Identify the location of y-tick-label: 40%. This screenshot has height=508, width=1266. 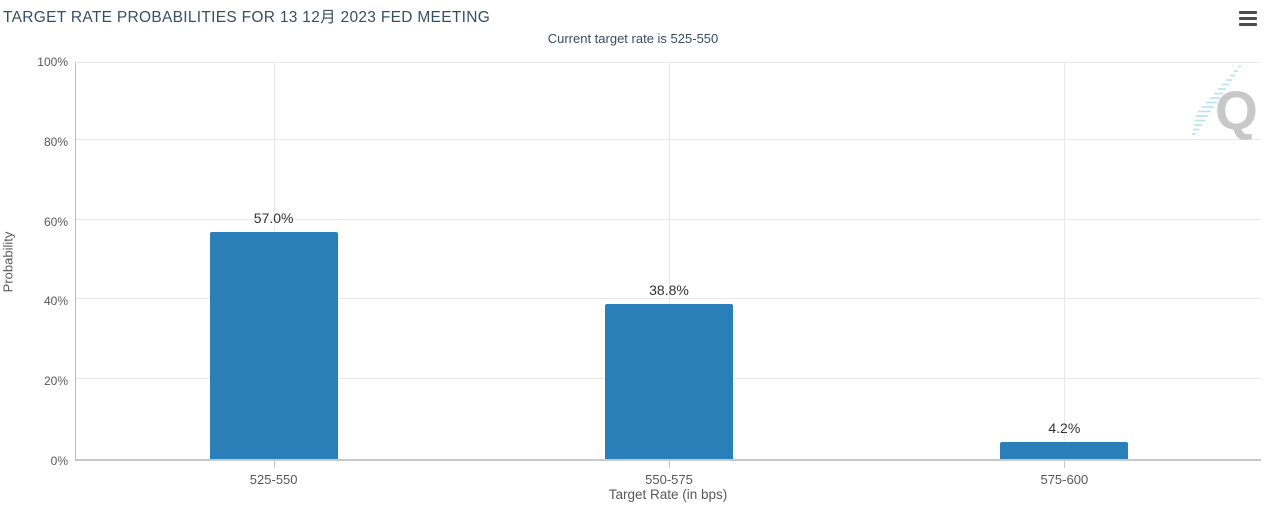
(55, 301).